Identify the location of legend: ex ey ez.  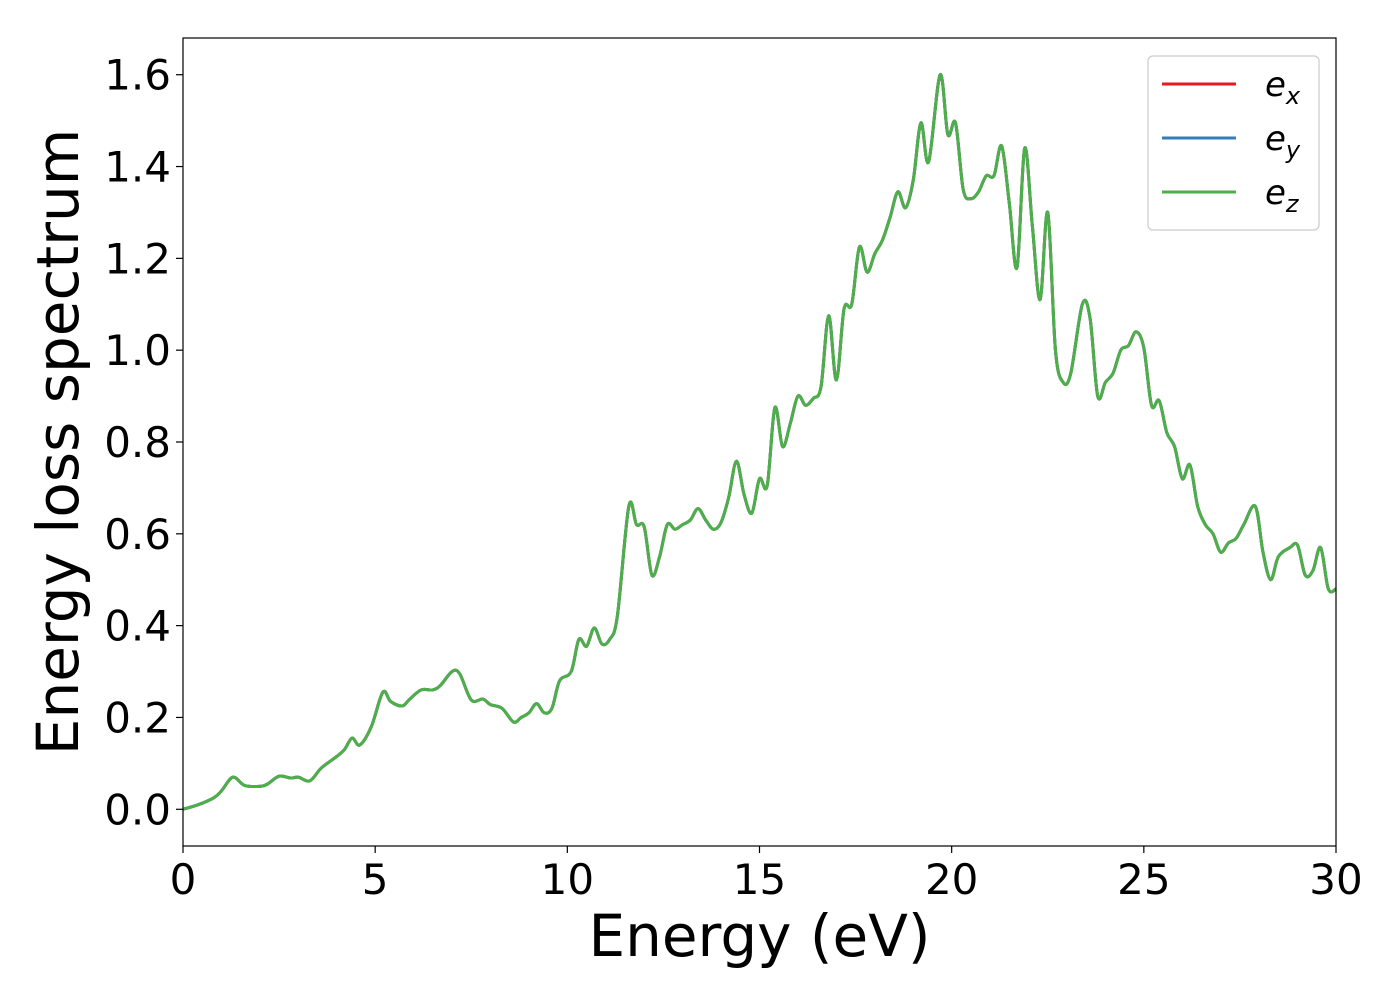
(1233, 143).